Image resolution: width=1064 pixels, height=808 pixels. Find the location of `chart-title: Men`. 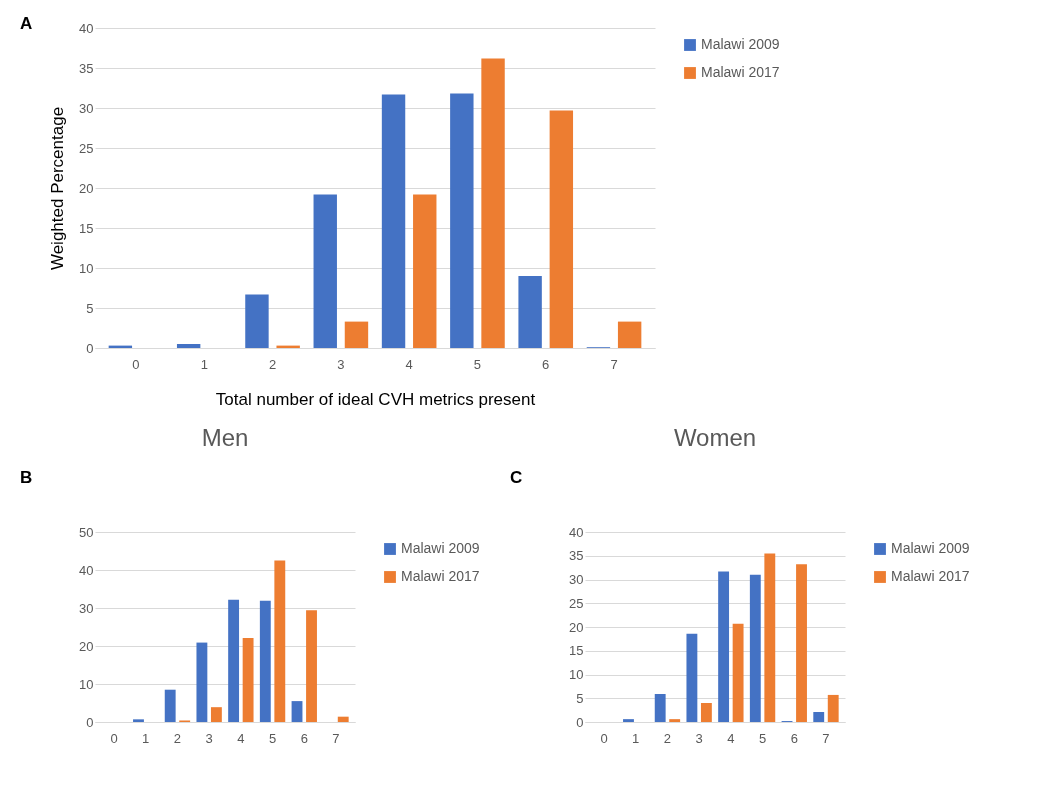

chart-title: Men is located at coordinates (225, 437).